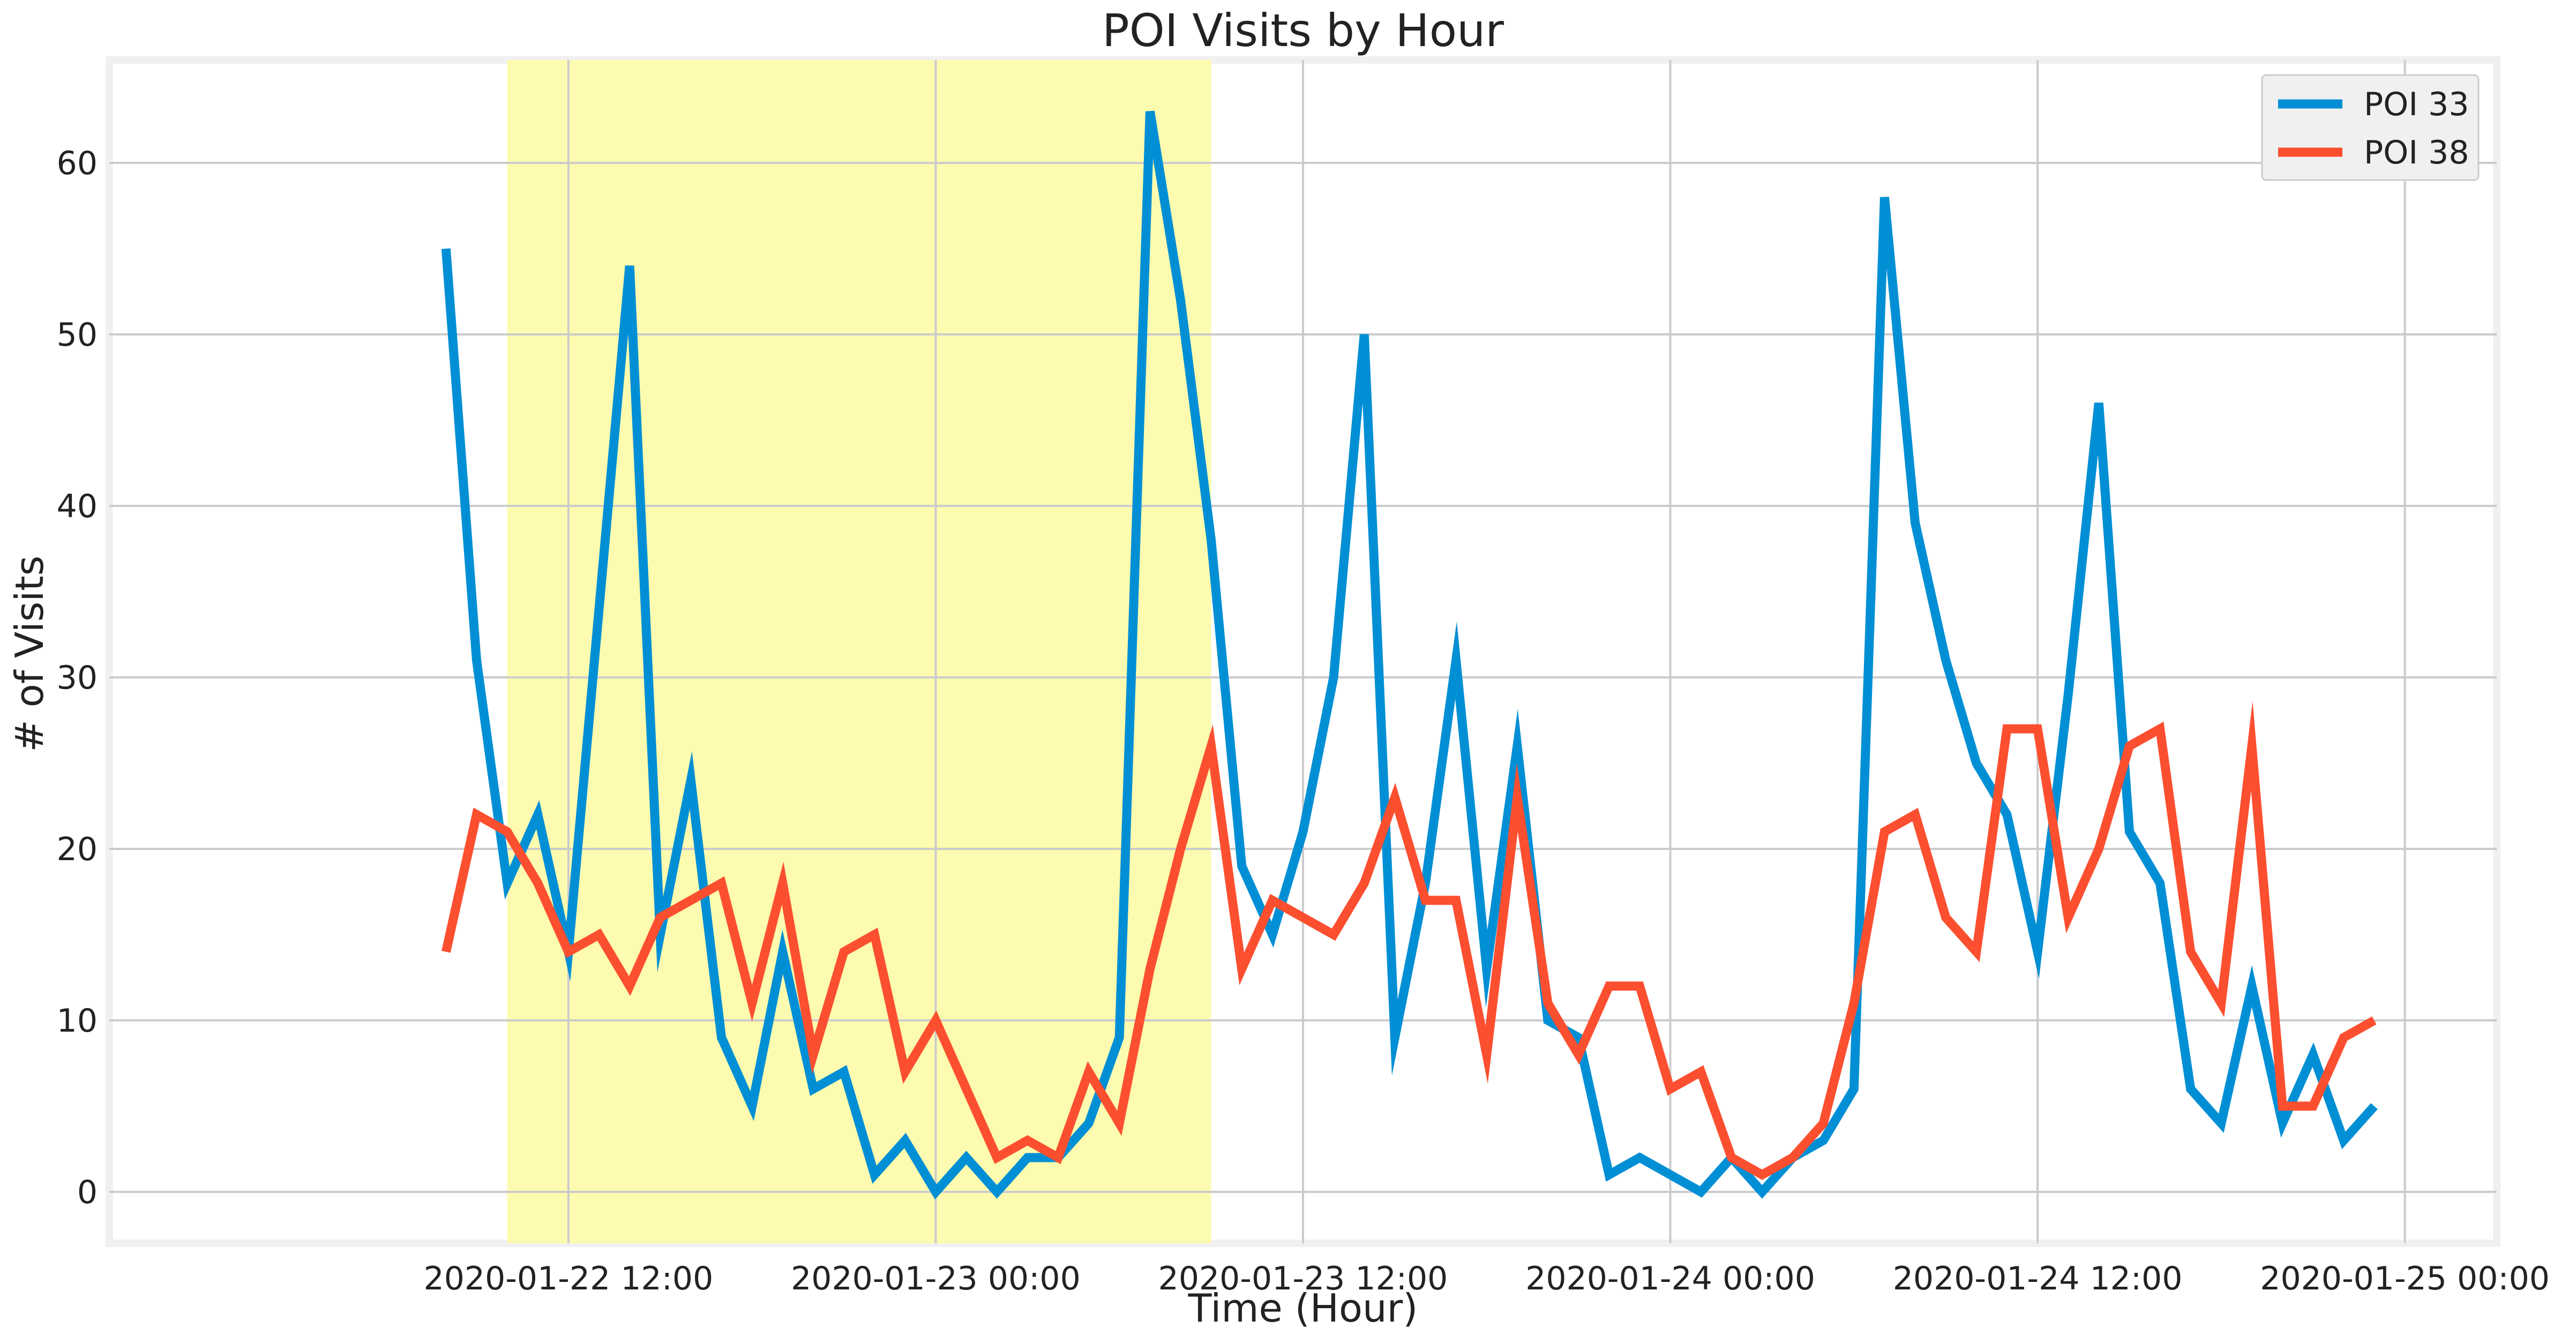 This screenshot has height=1343, width=2576. Describe the element at coordinates (29, 654) in the screenshot. I see `y-axis-label: # of Visits` at that location.